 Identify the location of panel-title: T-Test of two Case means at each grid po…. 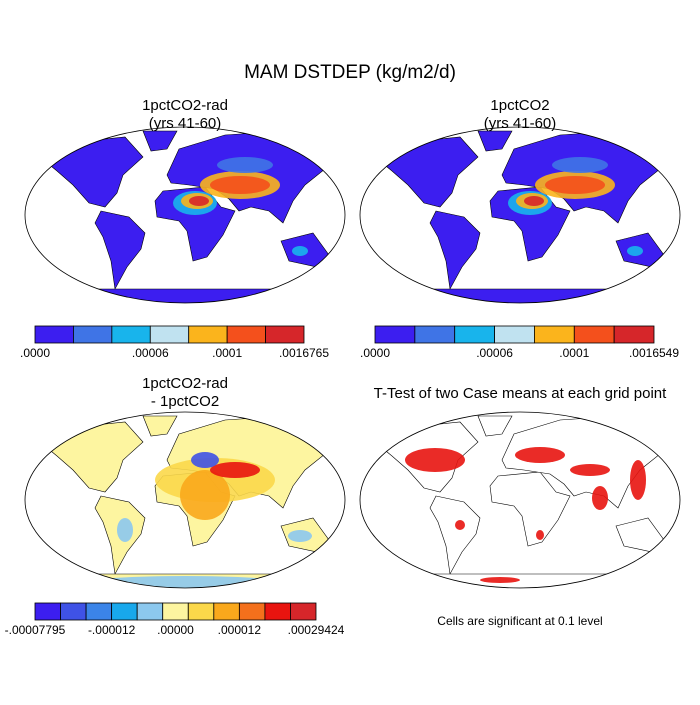
(520, 393).